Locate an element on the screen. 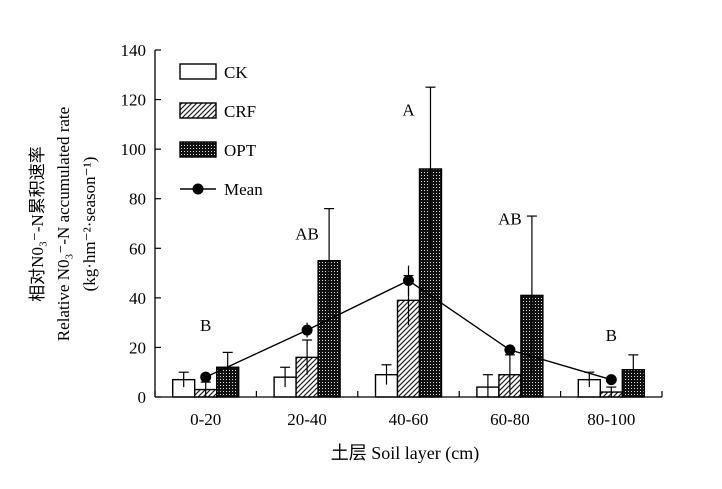 The image size is (722, 489). legend-label-mean: Mean is located at coordinates (243, 189).